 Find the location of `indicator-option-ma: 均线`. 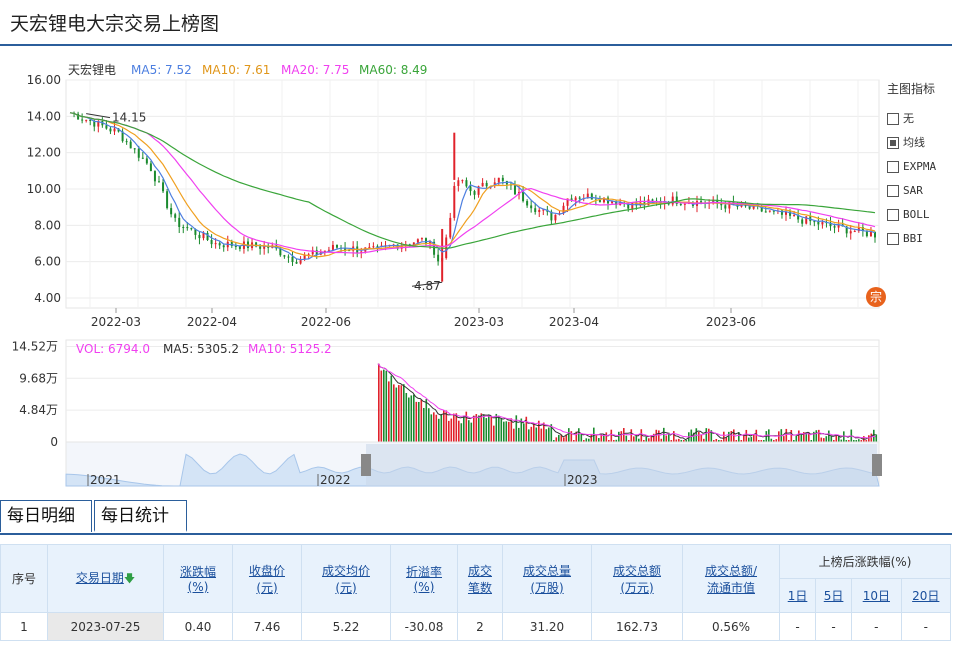

indicator-option-ma: 均线 is located at coordinates (919, 143).